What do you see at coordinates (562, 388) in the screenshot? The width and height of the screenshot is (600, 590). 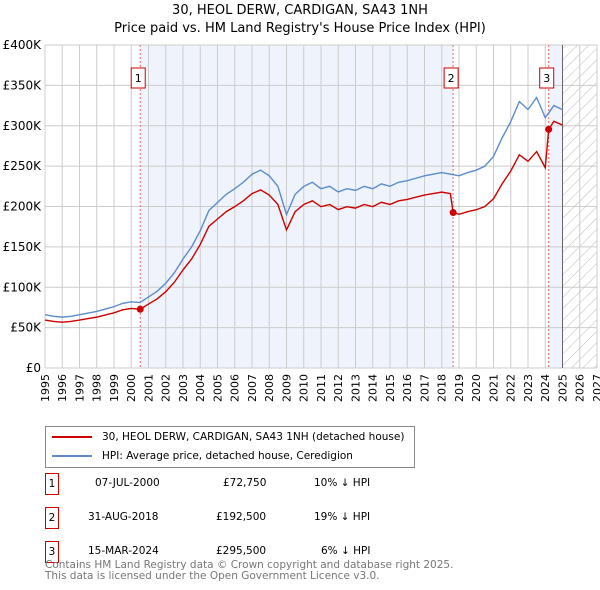 I see `x-tick-label: 2025` at bounding box center [562, 388].